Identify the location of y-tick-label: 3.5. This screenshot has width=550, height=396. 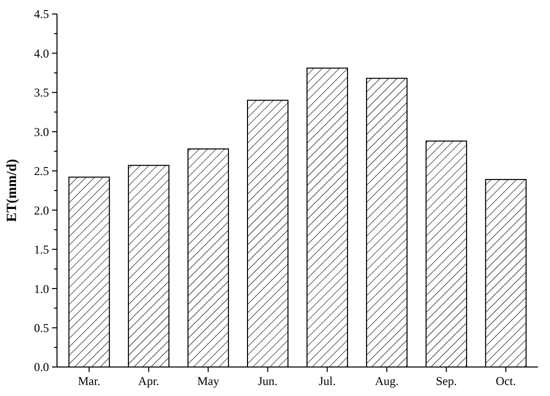
(41, 93).